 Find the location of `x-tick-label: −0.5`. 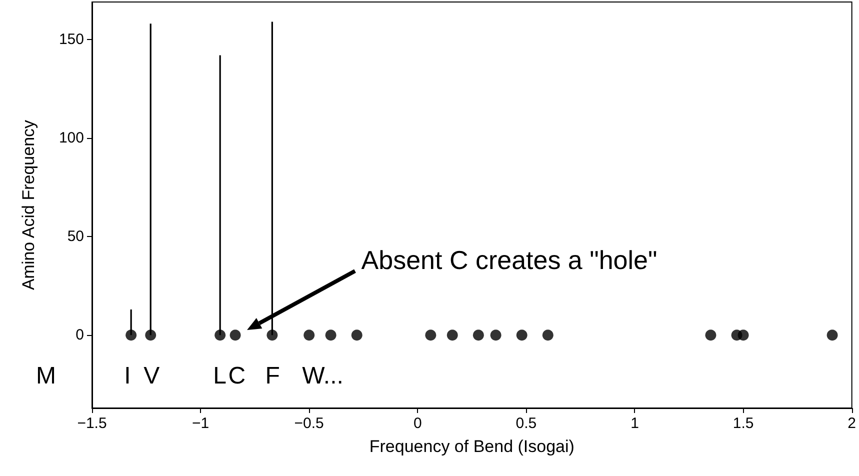

x-tick-label: −0.5 is located at coordinates (309, 423).